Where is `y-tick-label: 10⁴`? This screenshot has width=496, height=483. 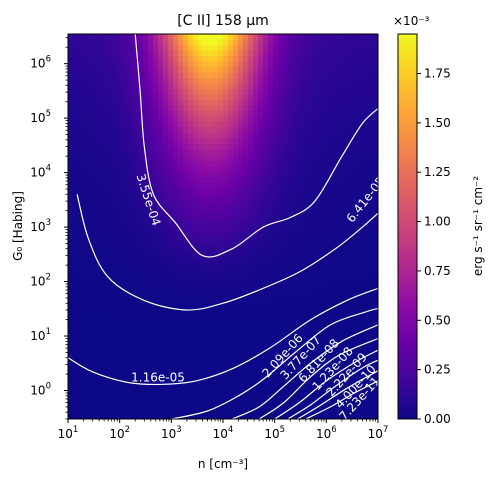 y-tick-label: 10⁴ is located at coordinates (40, 172).